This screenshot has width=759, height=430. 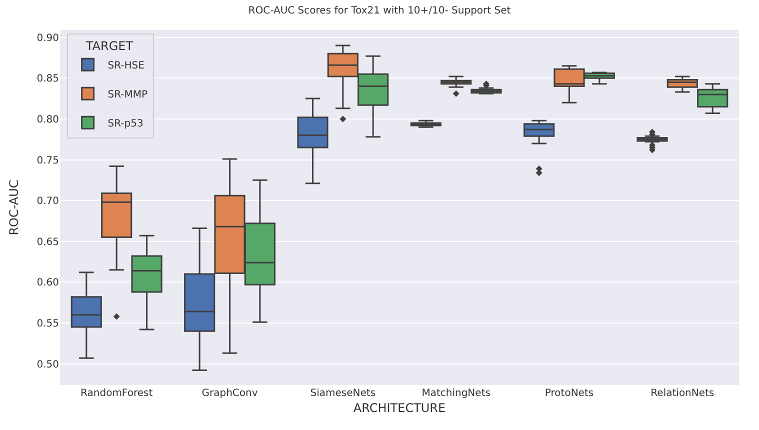 I want to click on x-tick-label: SiameseNets, so click(x=343, y=393).